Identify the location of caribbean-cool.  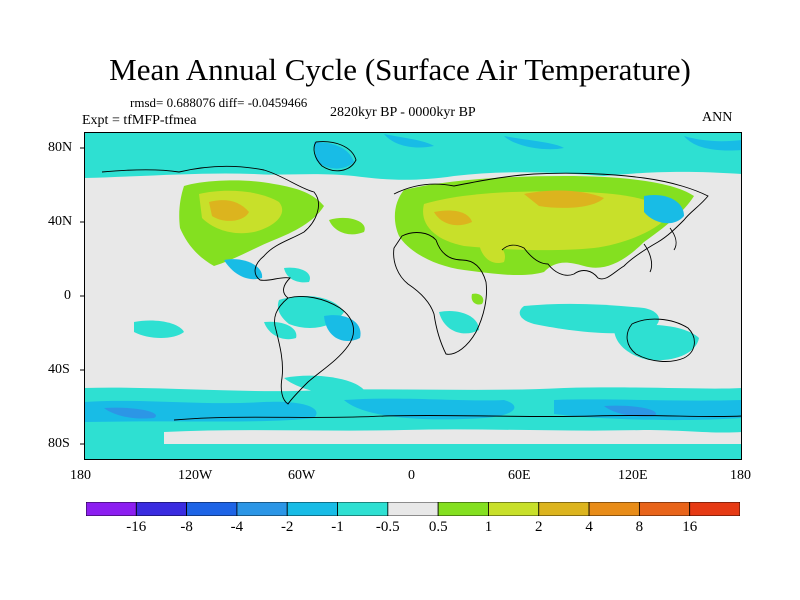
(297, 275).